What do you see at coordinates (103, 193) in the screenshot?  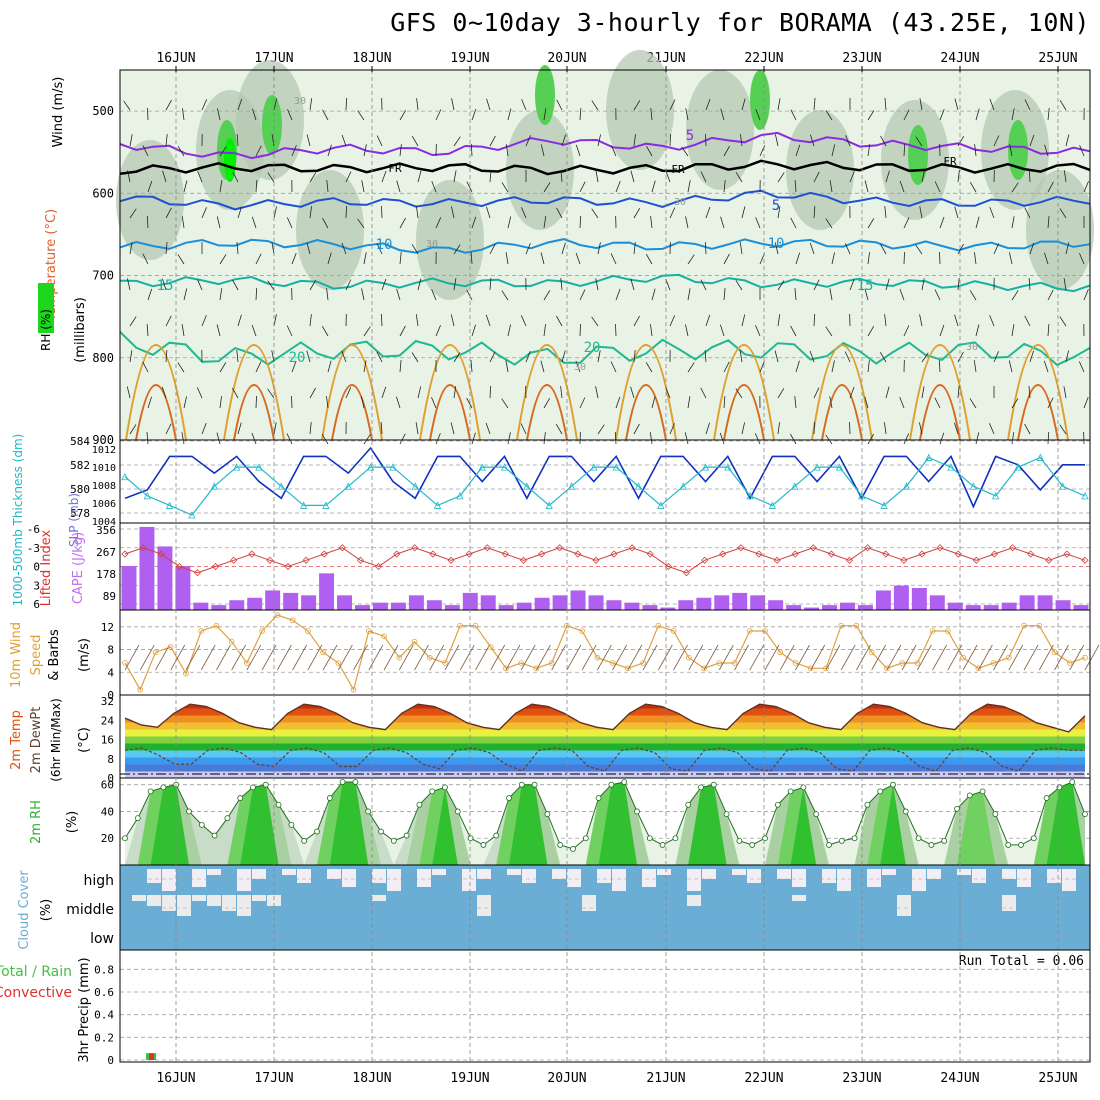 I see `pressure-tick-label: 600` at bounding box center [103, 193].